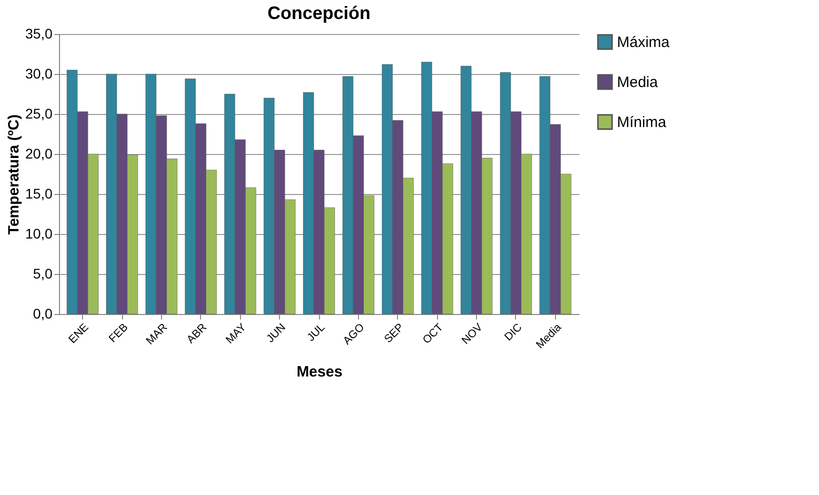 This screenshot has width=819, height=495. I want to click on y-tick-label: 15,0, so click(39, 194).